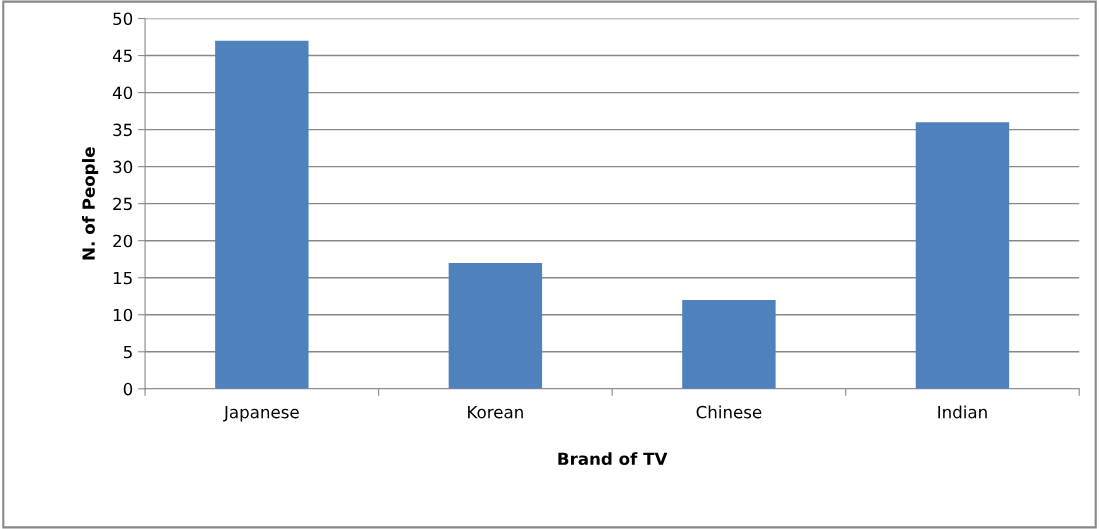 This screenshot has width=1099, height=529. I want to click on y-tick-label: 35, so click(122, 130).